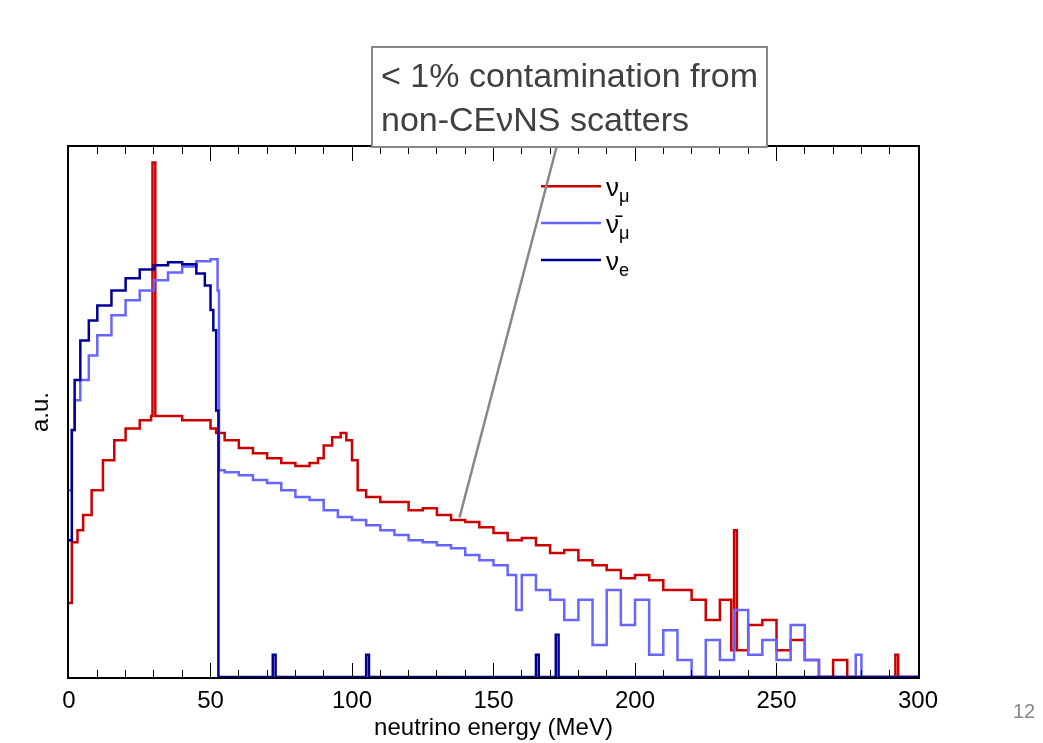  Describe the element at coordinates (493, 699) in the screenshot. I see `x-tick-label: 150` at that location.